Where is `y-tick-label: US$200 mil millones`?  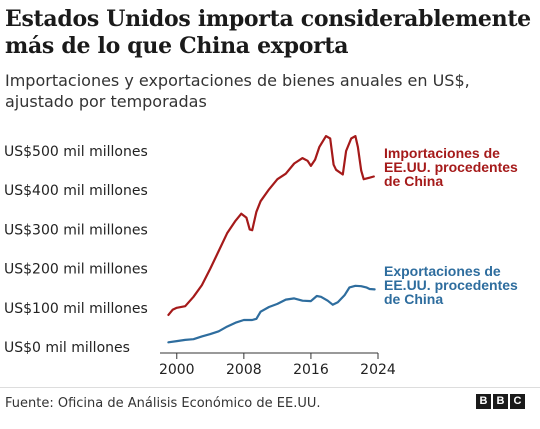
y-tick-label: US$200 mil millones is located at coordinates (76, 270).